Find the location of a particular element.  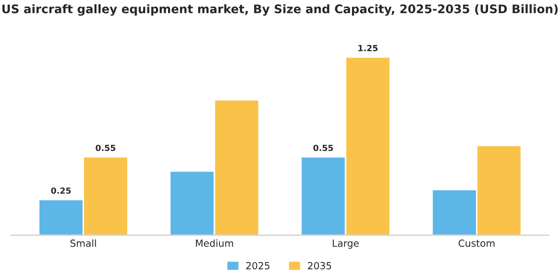

legend-label: 2025 is located at coordinates (258, 266).